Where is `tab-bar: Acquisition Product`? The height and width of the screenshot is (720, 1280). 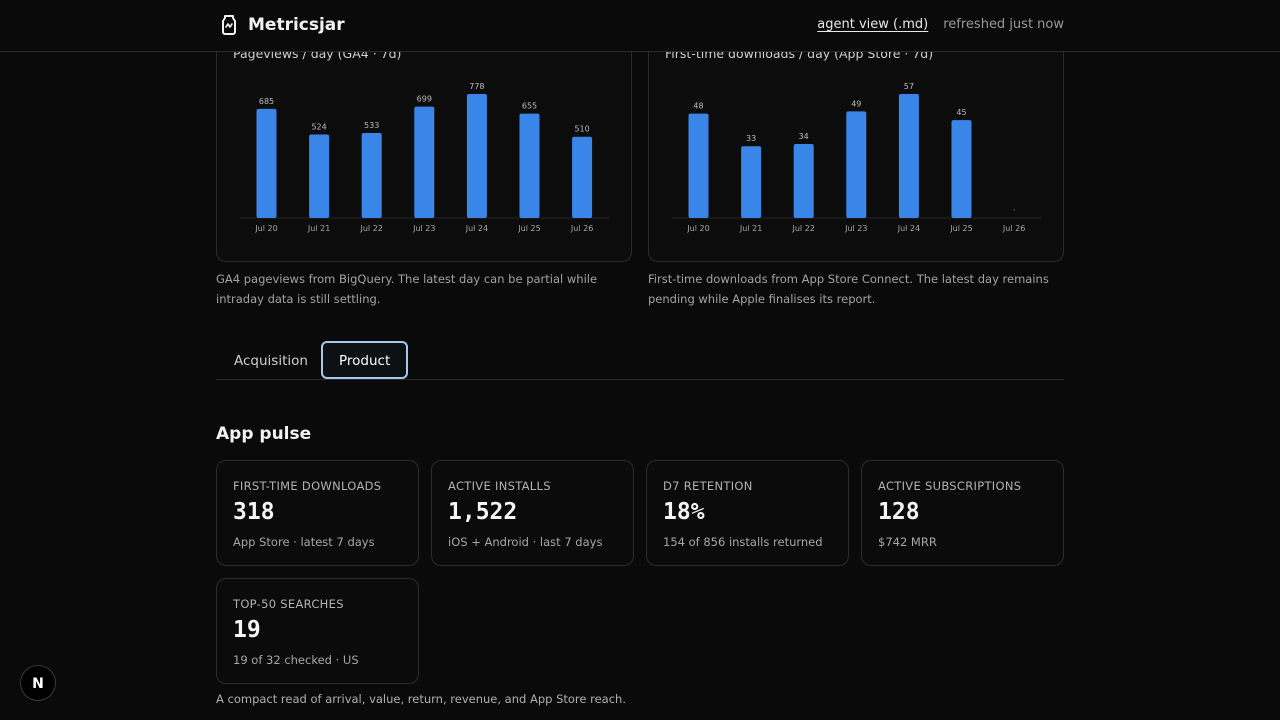
tab-bar: Acquisition Product is located at coordinates (640, 360).